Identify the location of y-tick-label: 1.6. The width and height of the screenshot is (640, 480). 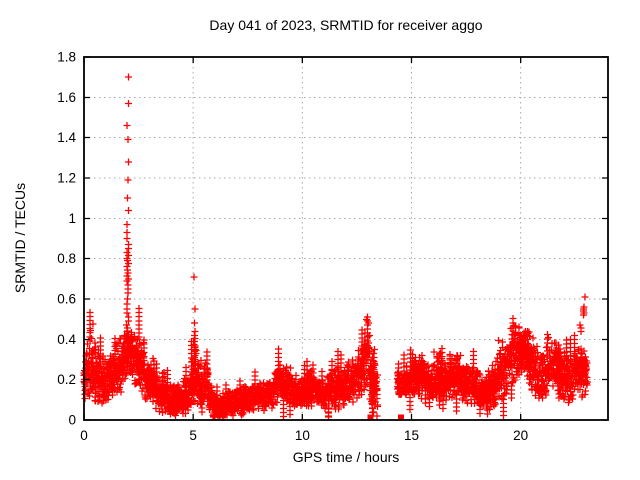
(66, 97).